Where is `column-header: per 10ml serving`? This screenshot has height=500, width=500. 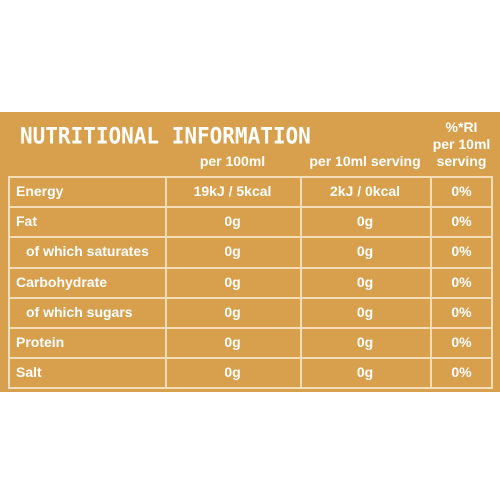 column-header: per 10ml serving is located at coordinates (365, 161).